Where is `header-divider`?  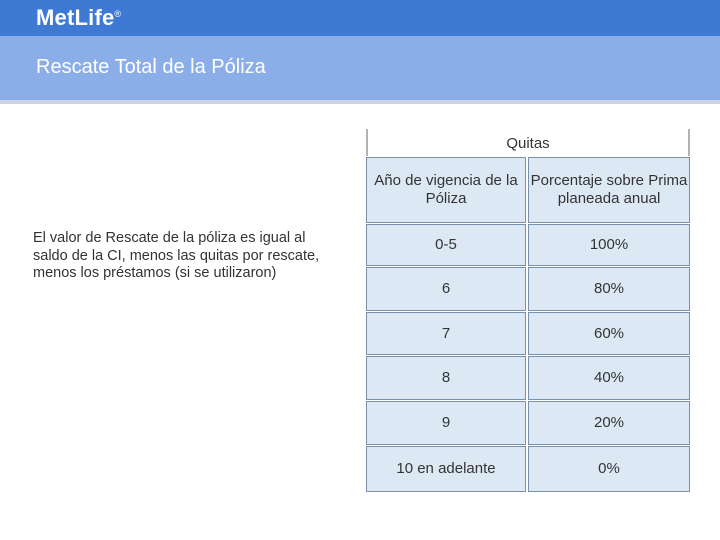
header-divider is located at coordinates (360, 102).